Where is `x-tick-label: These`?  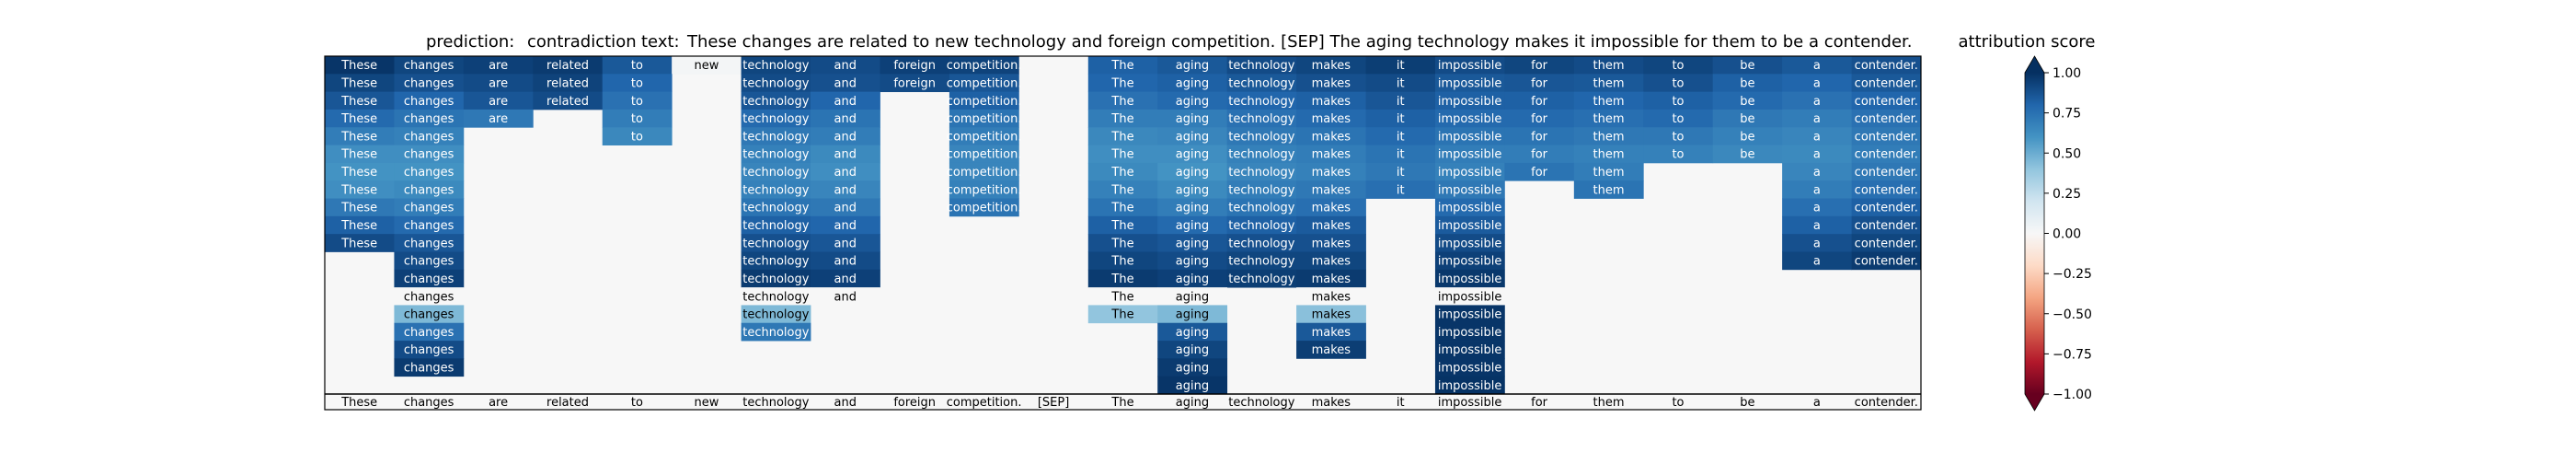
x-tick-label: These is located at coordinates (358, 403).